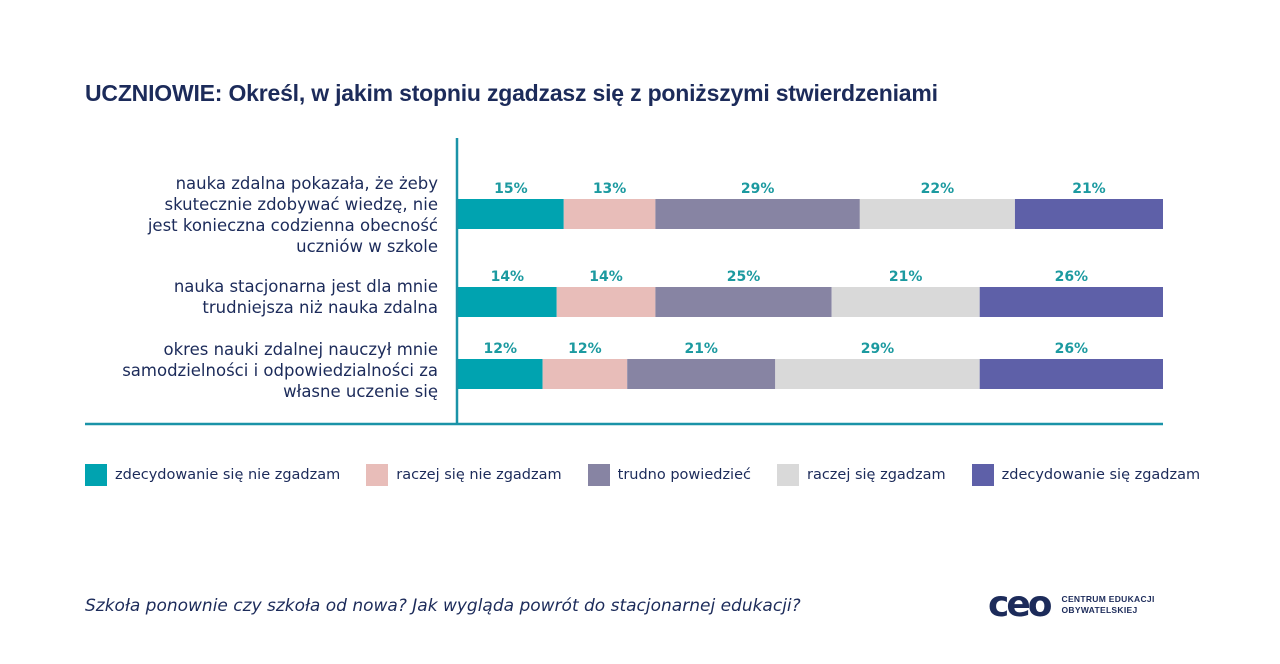  What do you see at coordinates (606, 277) in the screenshot?
I see `value-label-2-2: 14%` at bounding box center [606, 277].